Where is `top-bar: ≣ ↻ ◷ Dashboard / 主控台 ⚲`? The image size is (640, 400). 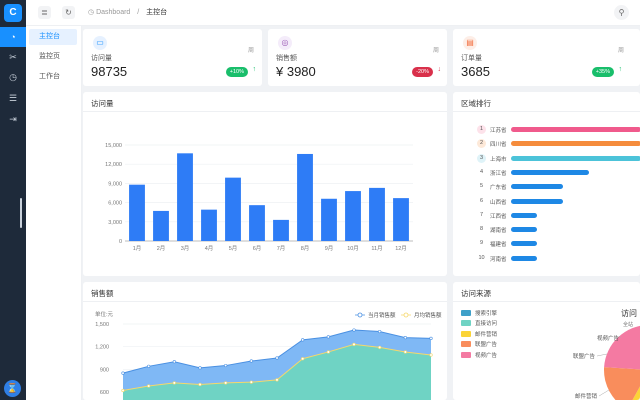
top-bar: ≣ ↻ ◷ Dashboard / 主控台 ⚲ is located at coordinates (333, 13).